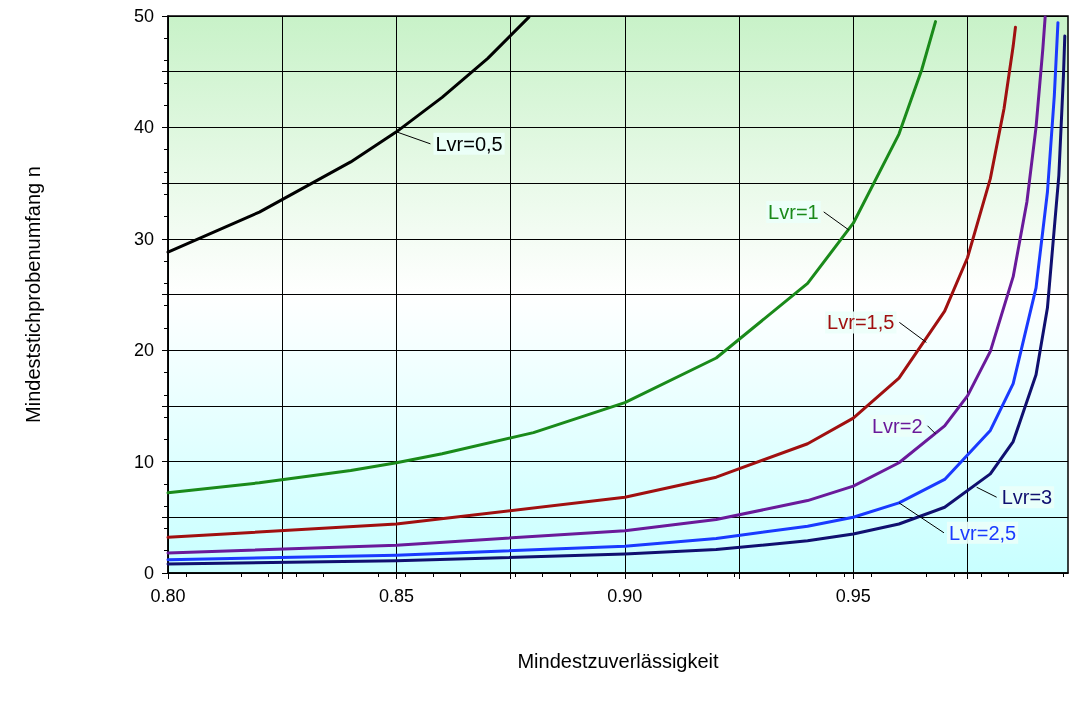  What do you see at coordinates (861, 322) in the screenshot?
I see `annotation: Lvr=1,5` at bounding box center [861, 322].